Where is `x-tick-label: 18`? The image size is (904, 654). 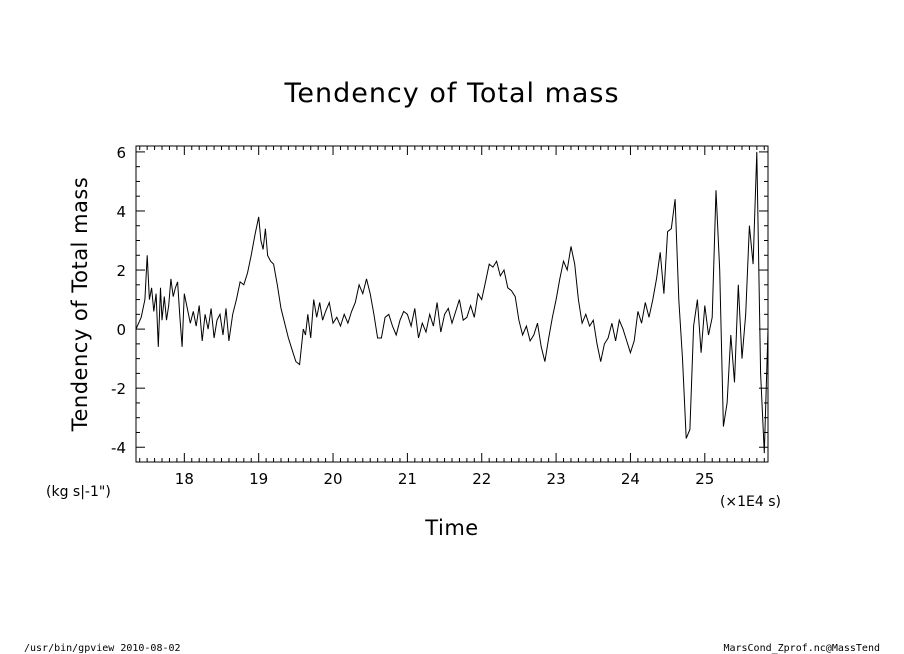
x-tick-label: 18 is located at coordinates (184, 479).